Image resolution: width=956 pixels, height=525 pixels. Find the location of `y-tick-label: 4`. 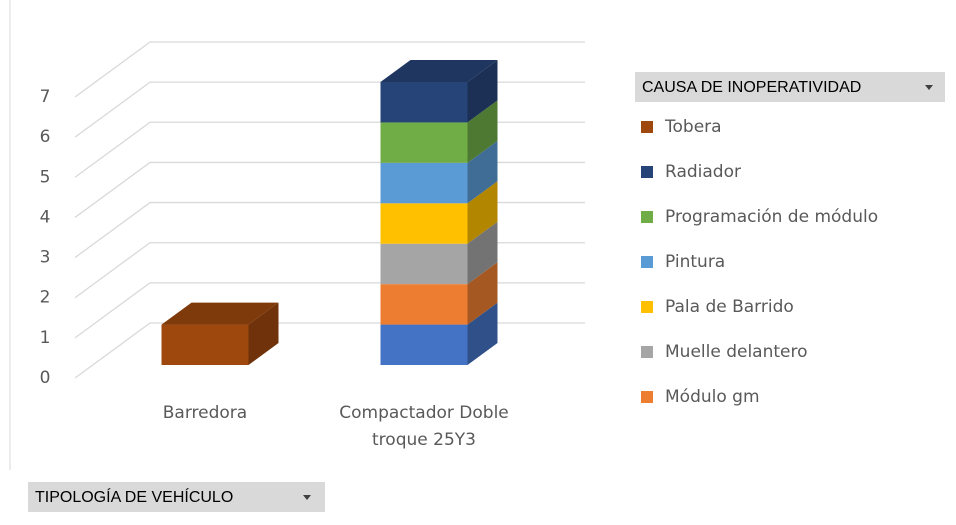

y-tick-label: 4 is located at coordinates (45, 217).